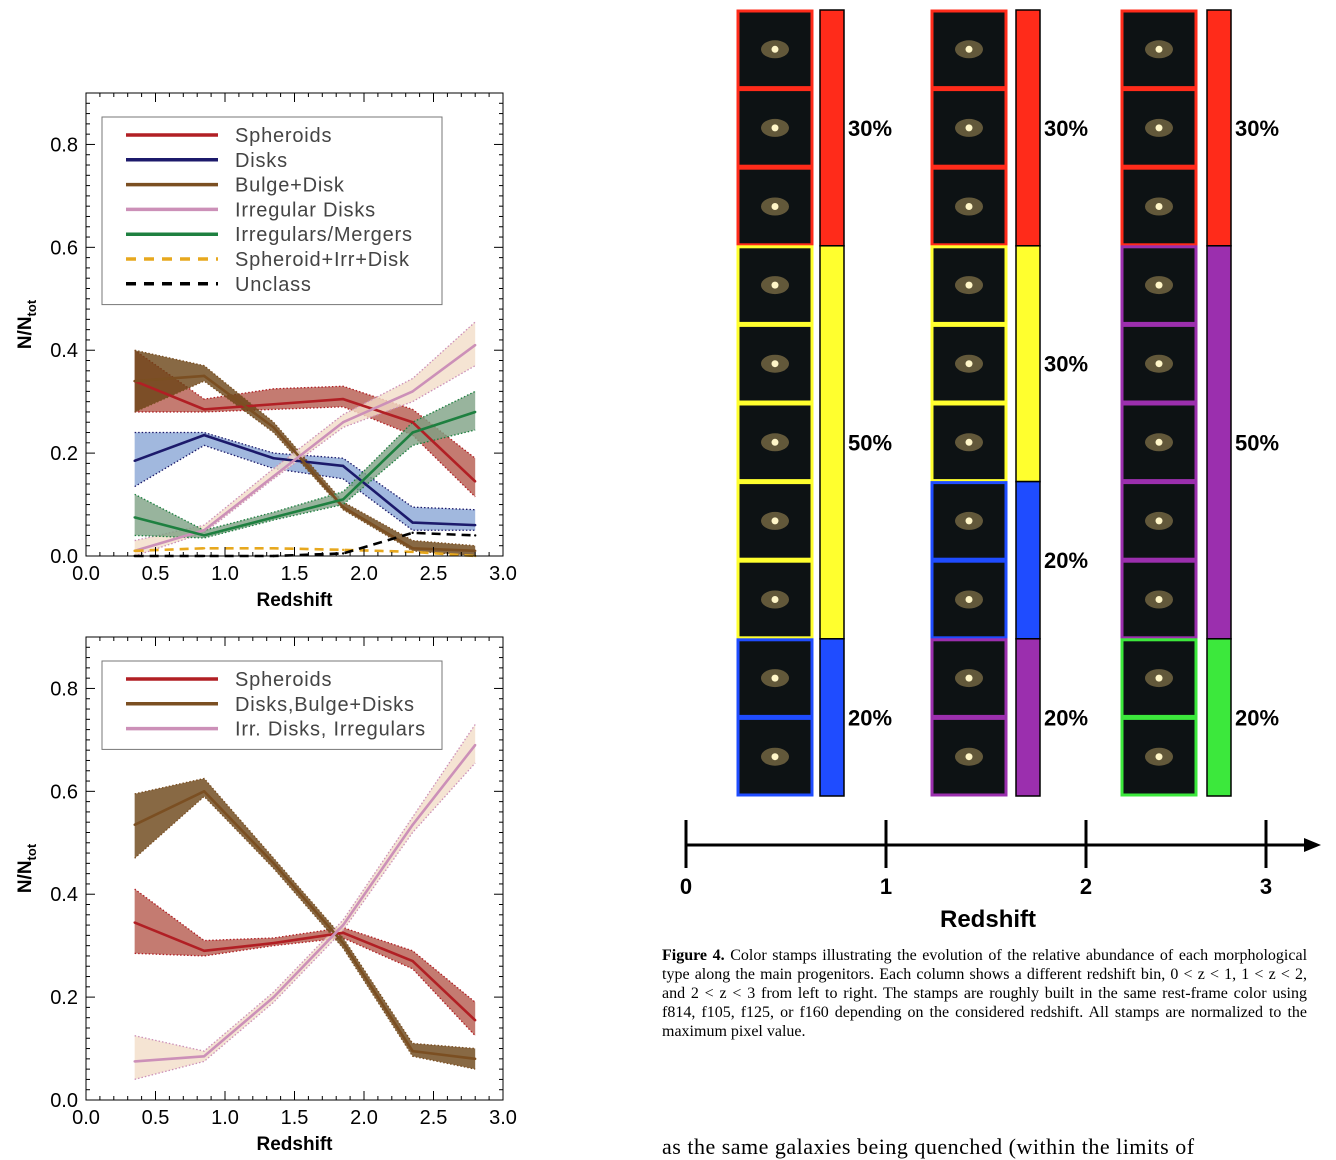  What do you see at coordinates (64, 689) in the screenshot?
I see `y-tick-label: 0.8` at bounding box center [64, 689].